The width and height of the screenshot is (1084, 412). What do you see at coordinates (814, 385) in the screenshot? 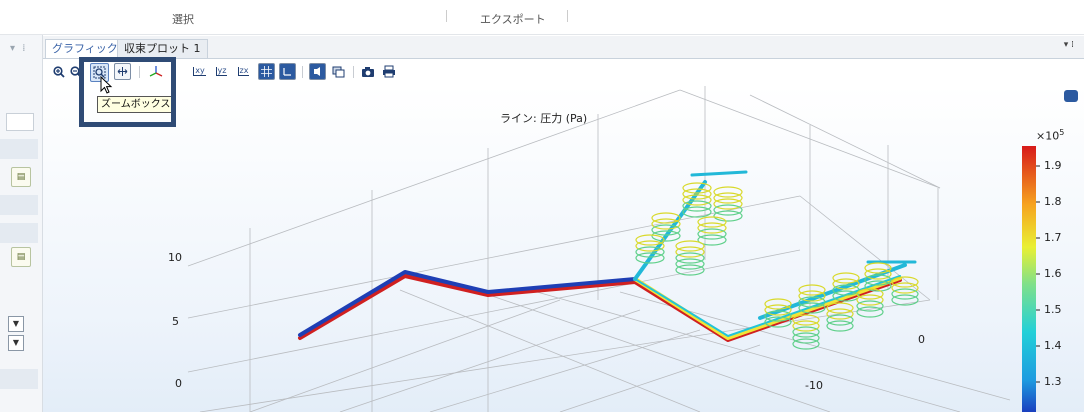
I see `x-axis-tick: -10` at bounding box center [814, 385].